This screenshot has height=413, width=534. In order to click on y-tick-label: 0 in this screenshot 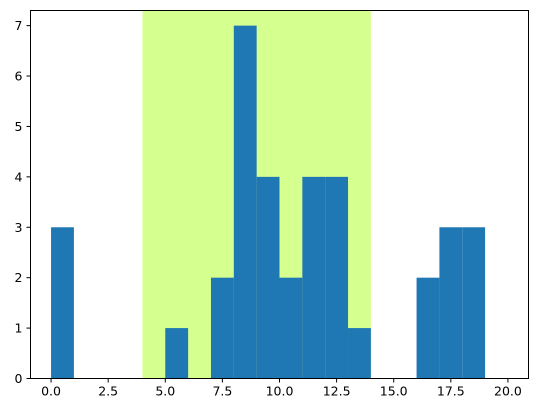, I will do `click(19, 378)`.